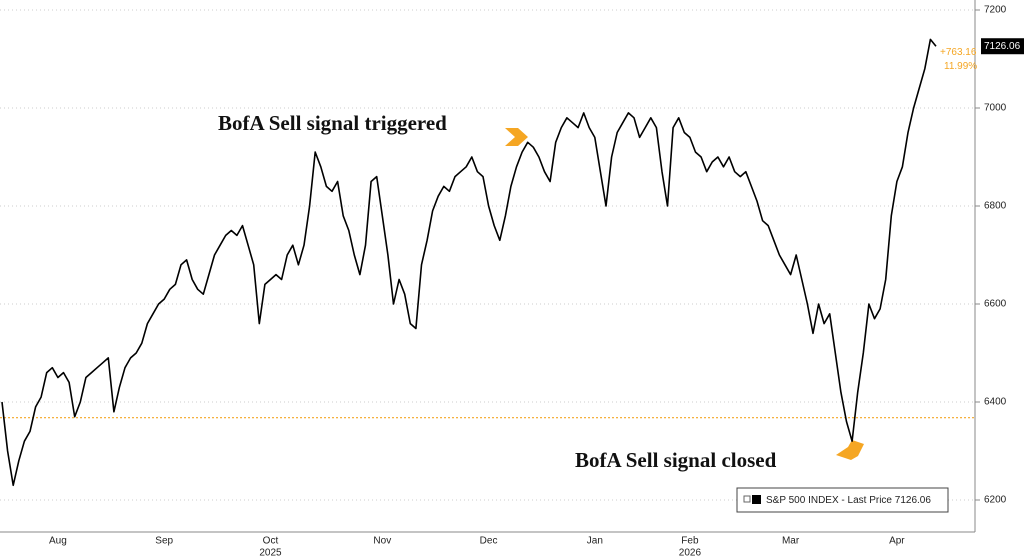  I want to click on y-tick-label: 6600, so click(995, 304).